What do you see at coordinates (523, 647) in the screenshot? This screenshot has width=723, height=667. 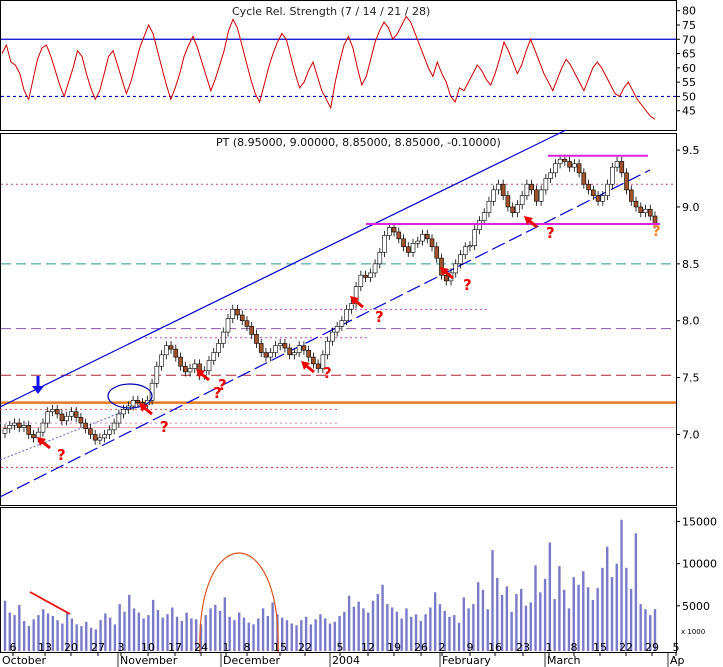 I see `x-tick-label: 23` at bounding box center [523, 647].